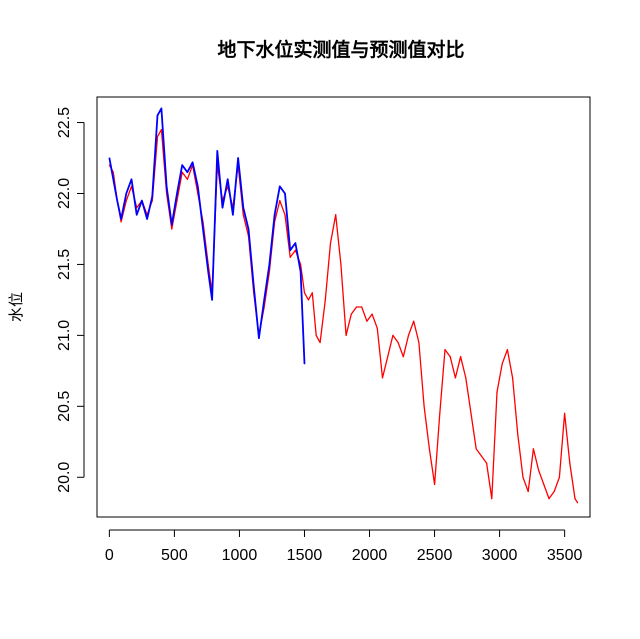  Describe the element at coordinates (16, 307) in the screenshot. I see `y-axis-label: 水位` at that location.